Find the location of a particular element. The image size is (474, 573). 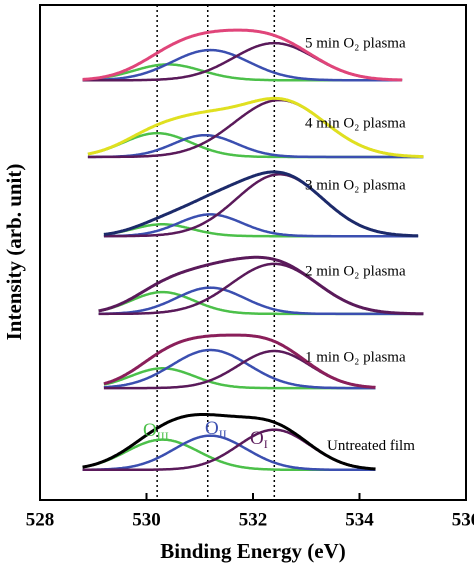

component-label: OIII is located at coordinates (156, 431).